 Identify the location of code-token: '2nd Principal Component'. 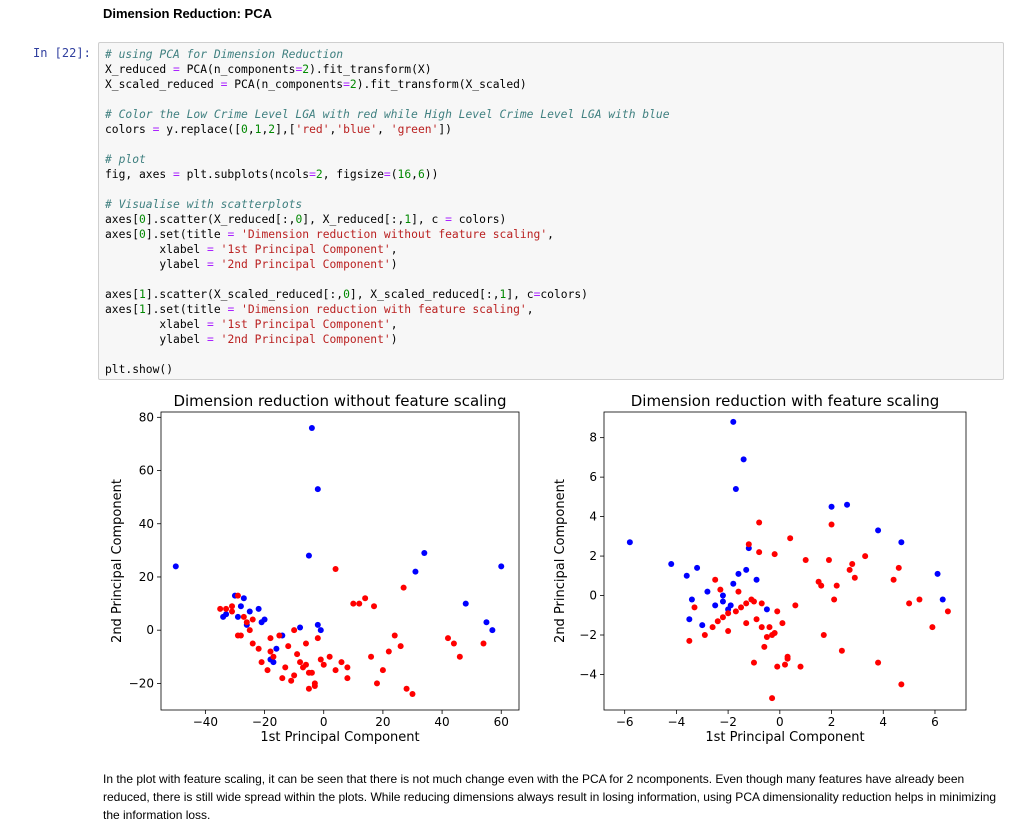
(305, 339).